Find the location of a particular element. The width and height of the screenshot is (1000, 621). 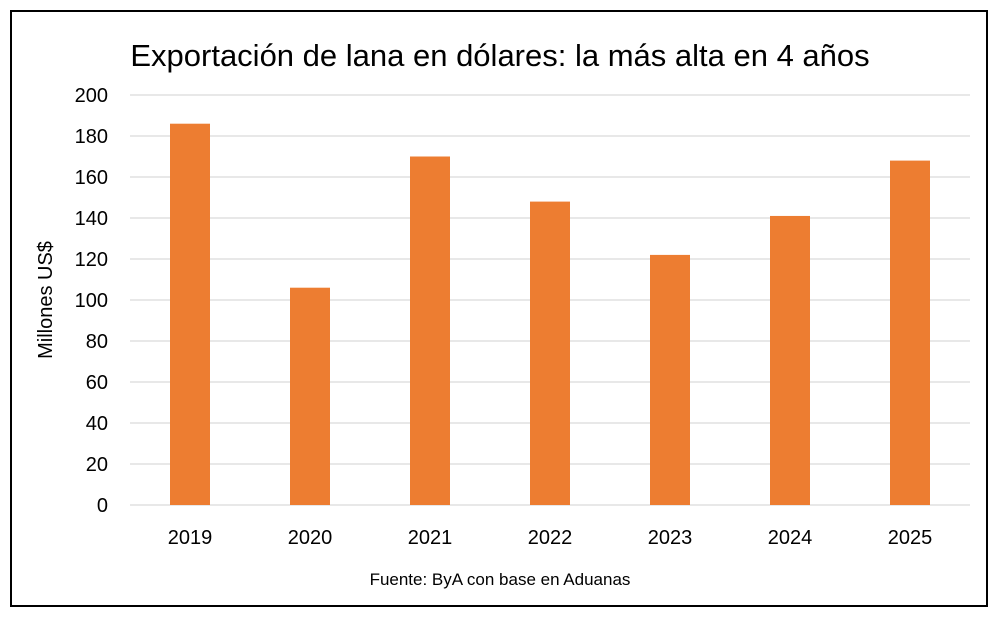

y-axis-ticks: 0 20 40 60 80 100 120 140 160 180 200 is located at coordinates (91, 301).